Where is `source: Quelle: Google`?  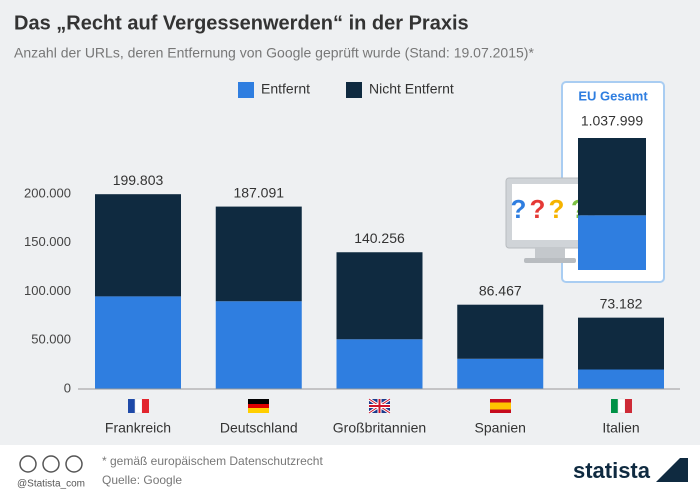
source: Quelle: Google is located at coordinates (142, 480).